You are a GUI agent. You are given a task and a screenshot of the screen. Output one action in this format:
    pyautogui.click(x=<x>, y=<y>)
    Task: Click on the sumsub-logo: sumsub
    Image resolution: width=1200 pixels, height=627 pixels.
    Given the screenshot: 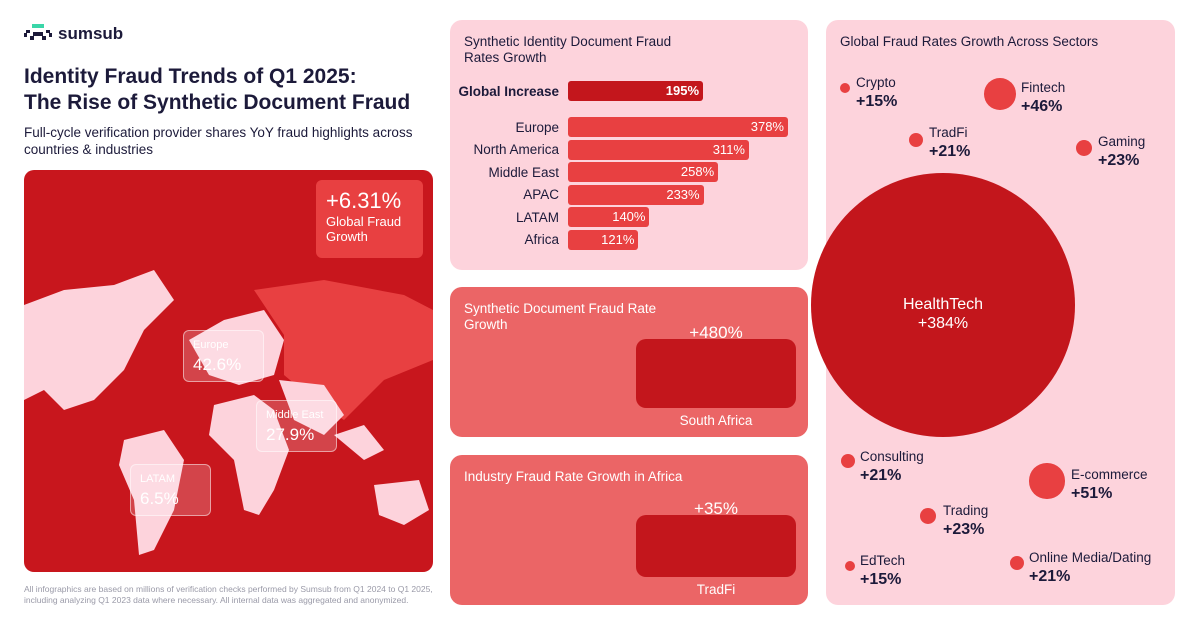 What is the action you would take?
    pyautogui.click(x=73, y=34)
    